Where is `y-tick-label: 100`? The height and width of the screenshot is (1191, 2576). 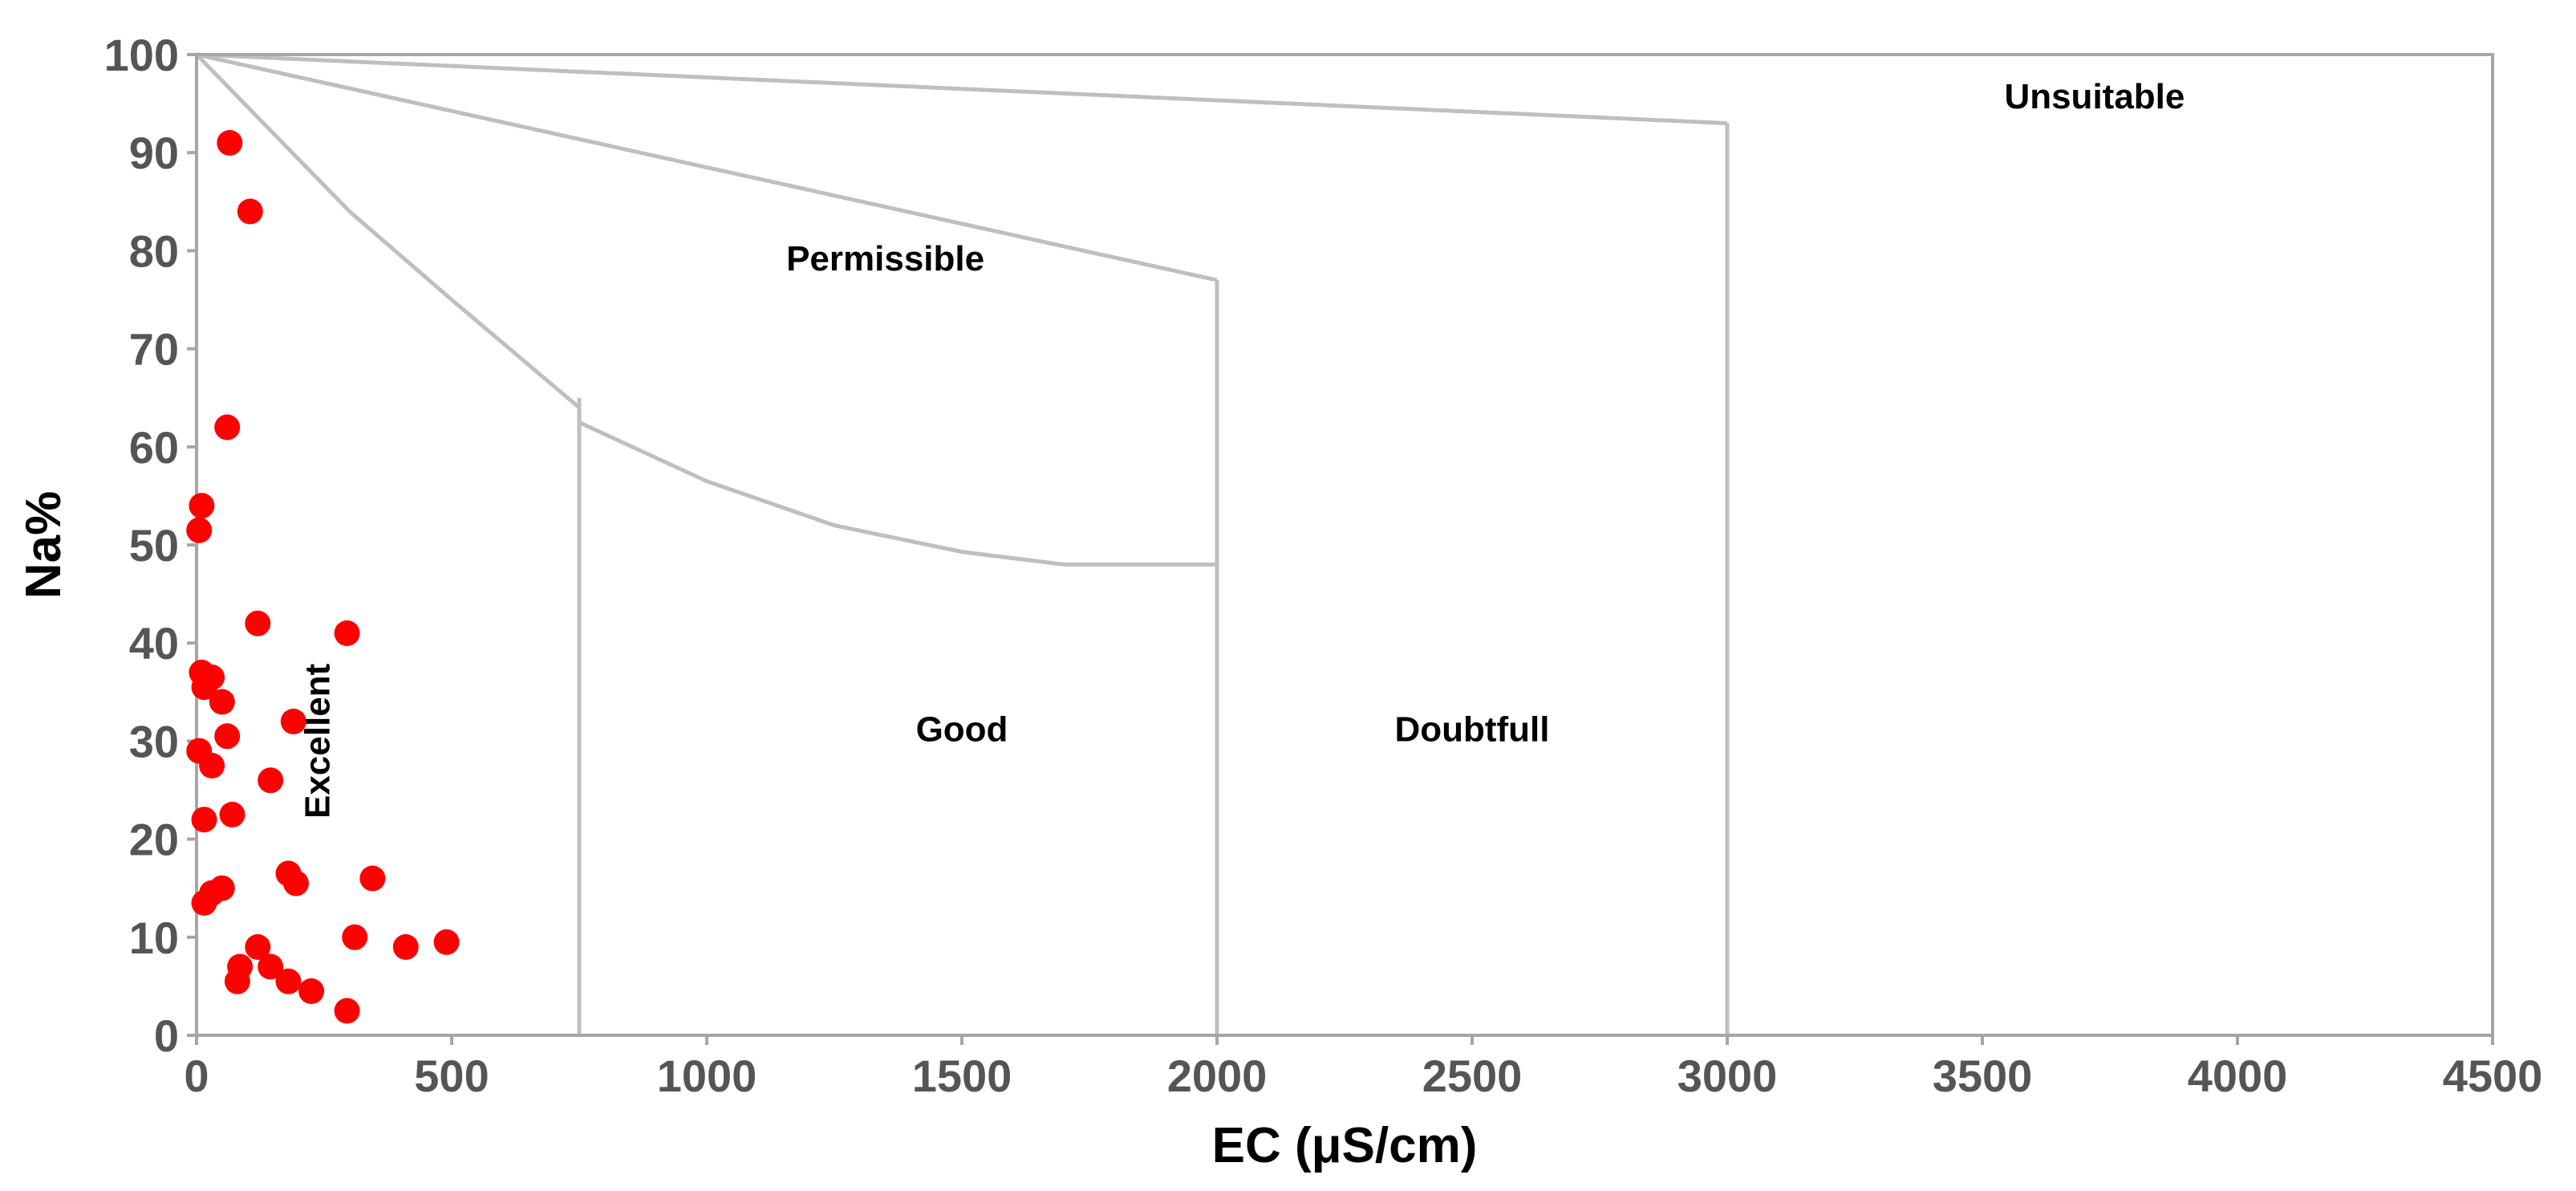
y-tick-label: 100 is located at coordinates (141, 55).